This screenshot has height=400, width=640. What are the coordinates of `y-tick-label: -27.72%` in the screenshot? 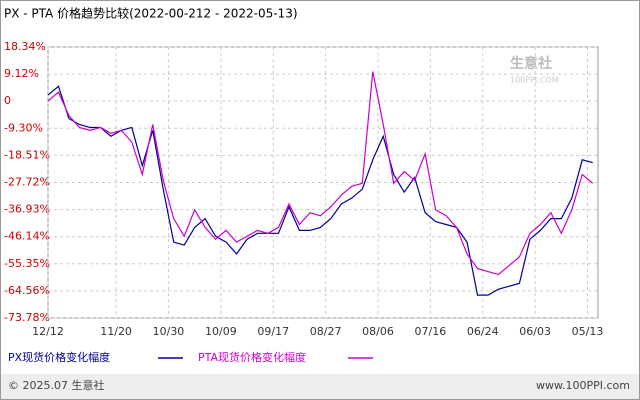 It's located at (27, 182).